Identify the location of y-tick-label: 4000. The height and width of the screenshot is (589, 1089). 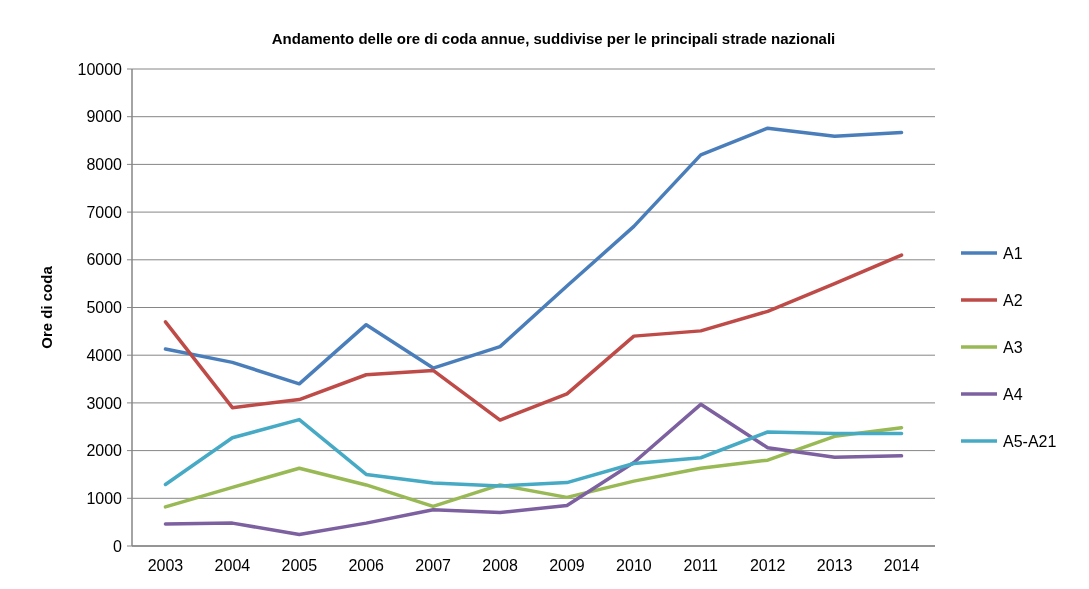
(104, 355).